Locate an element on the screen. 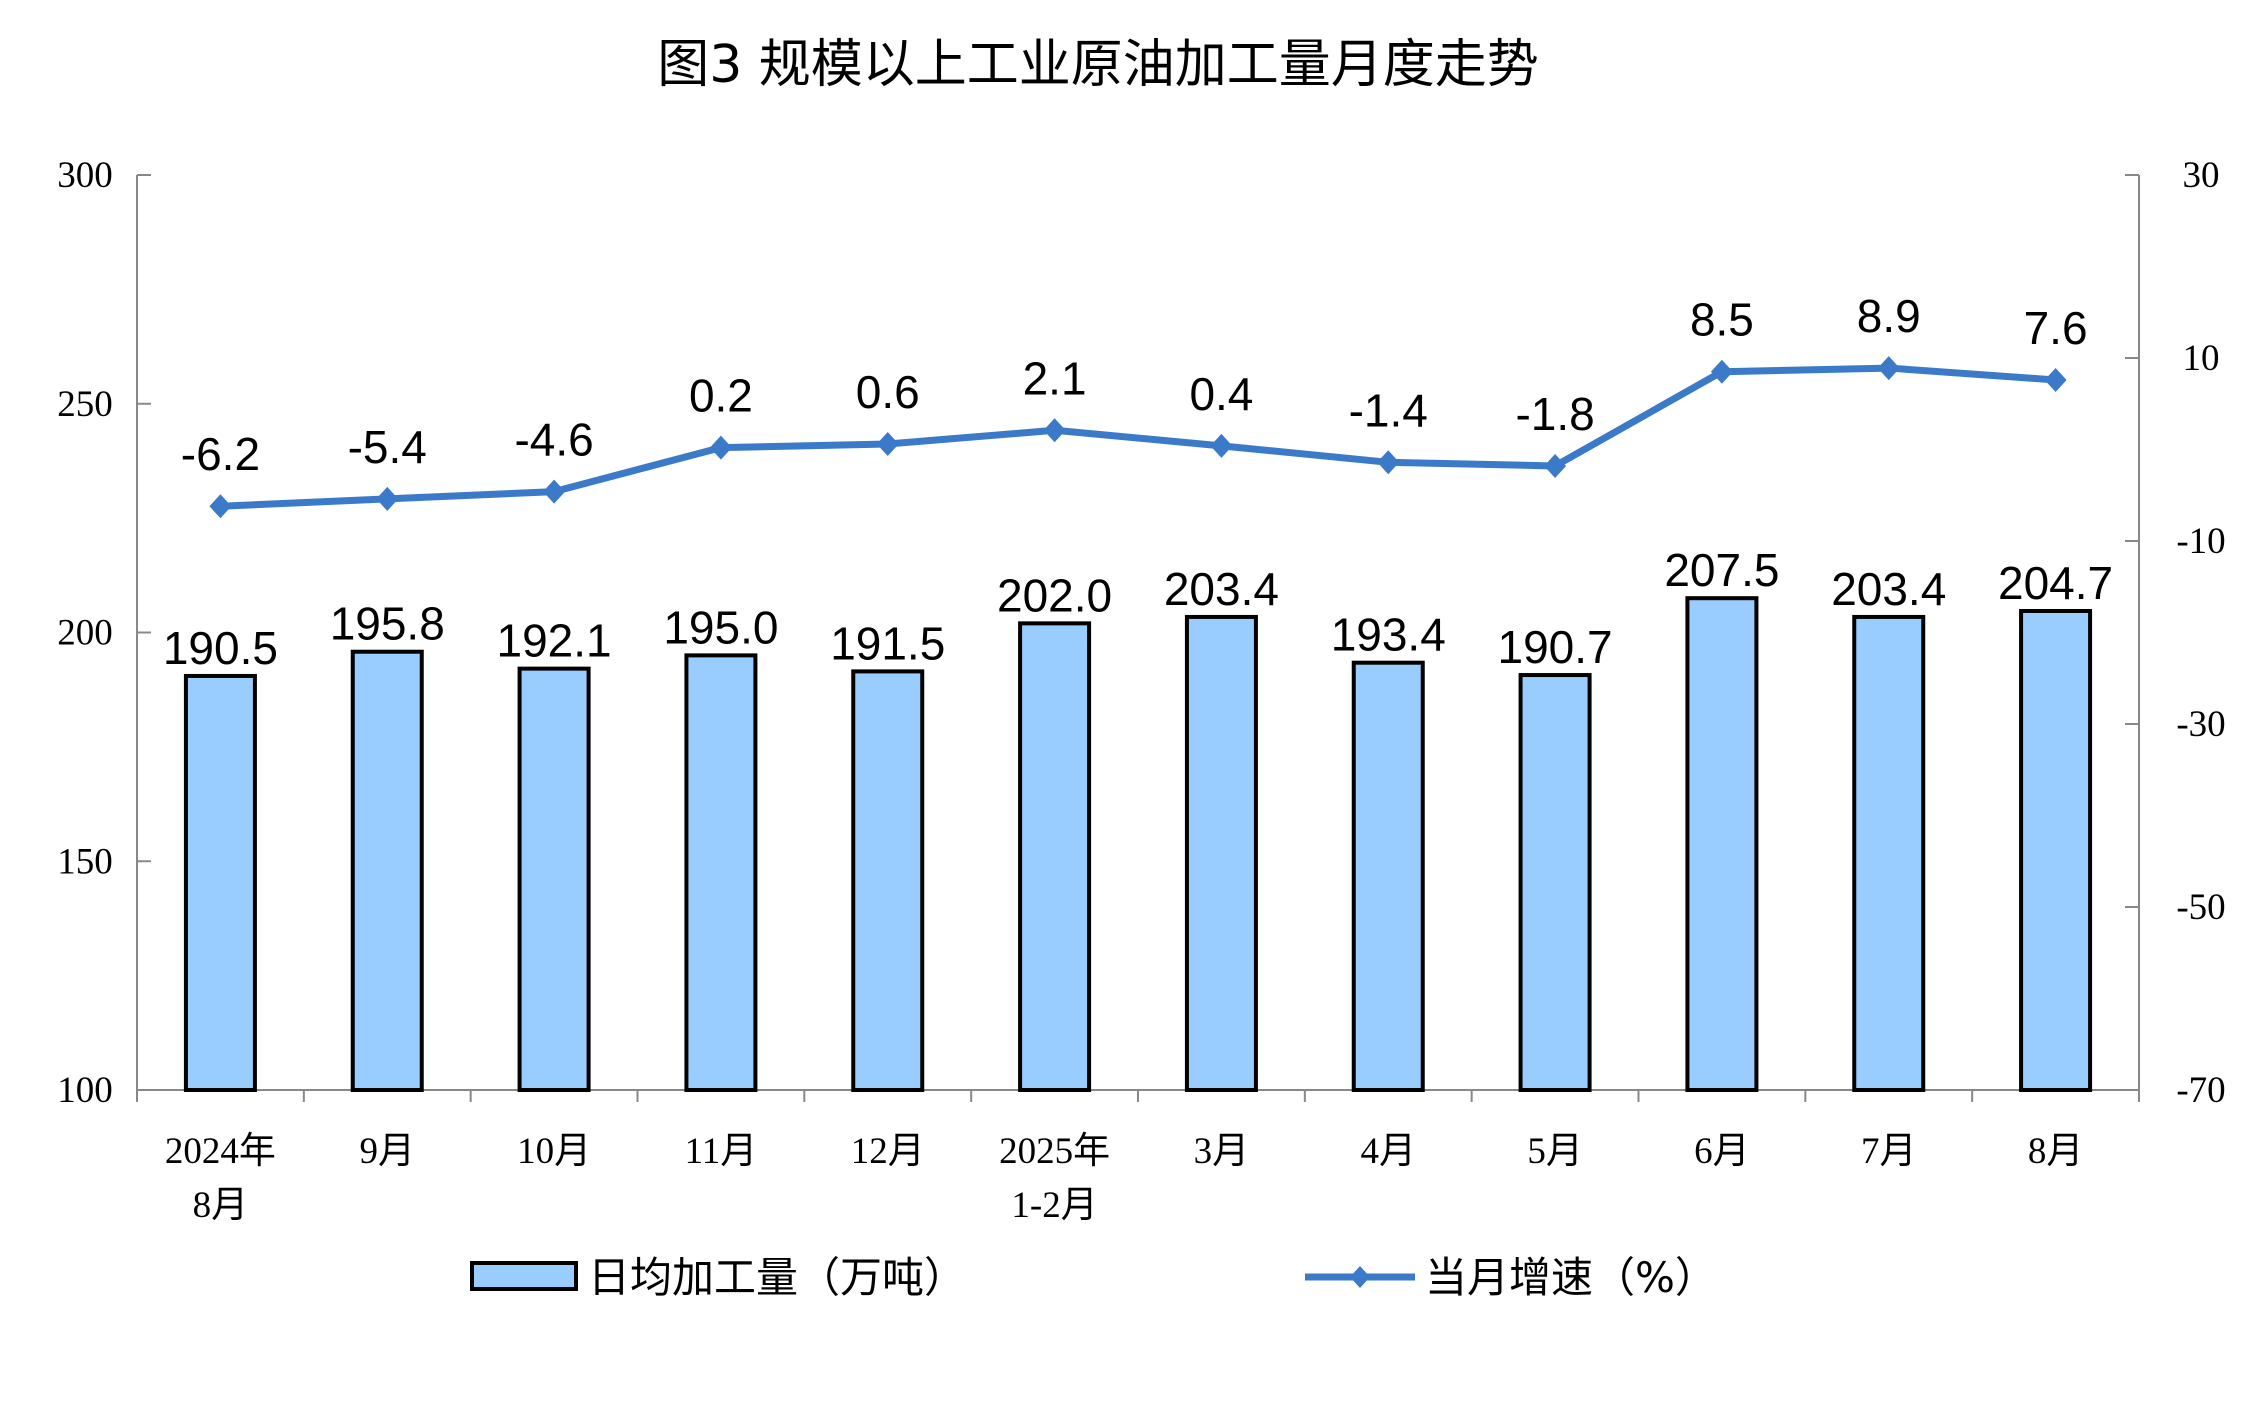  right-tick-label: -70 is located at coordinates (2200, 1090).